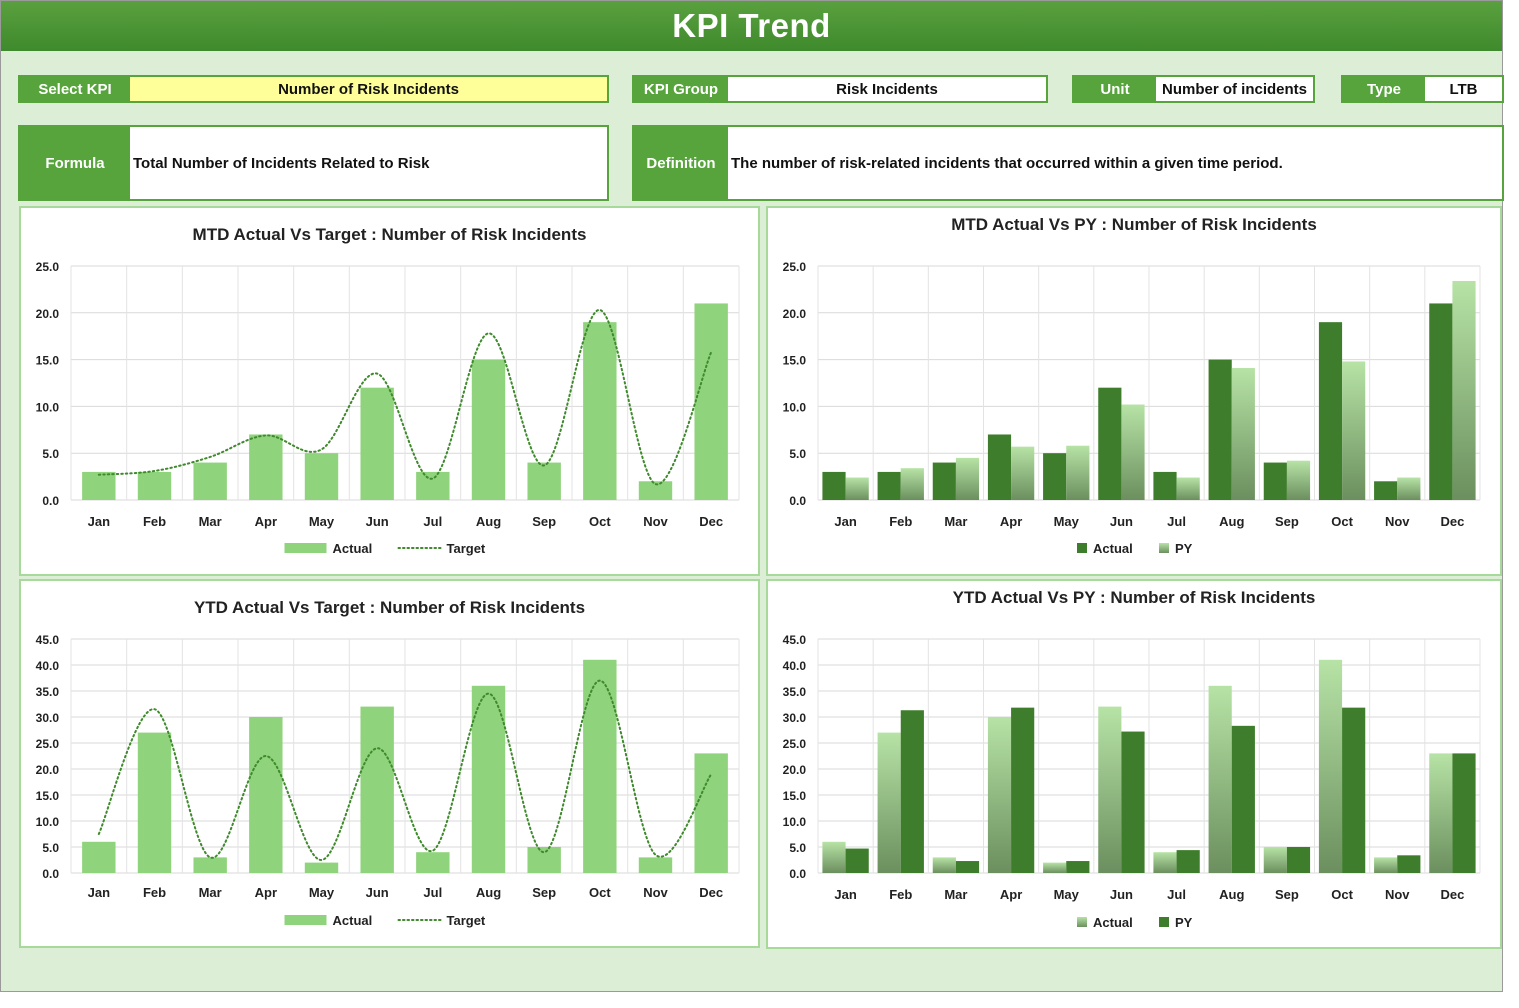  Describe the element at coordinates (385, 548) in the screenshot. I see `chart-legend: Actual Target` at that location.